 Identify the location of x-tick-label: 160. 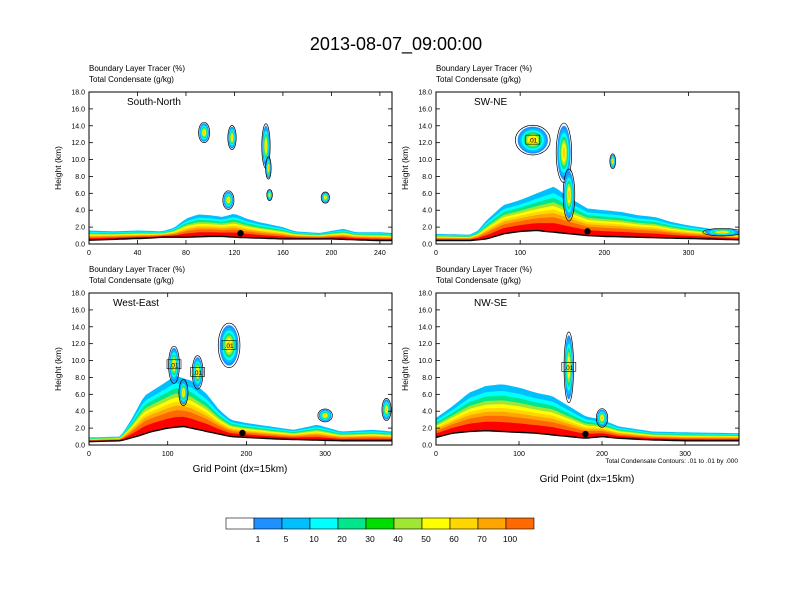
(283, 253).